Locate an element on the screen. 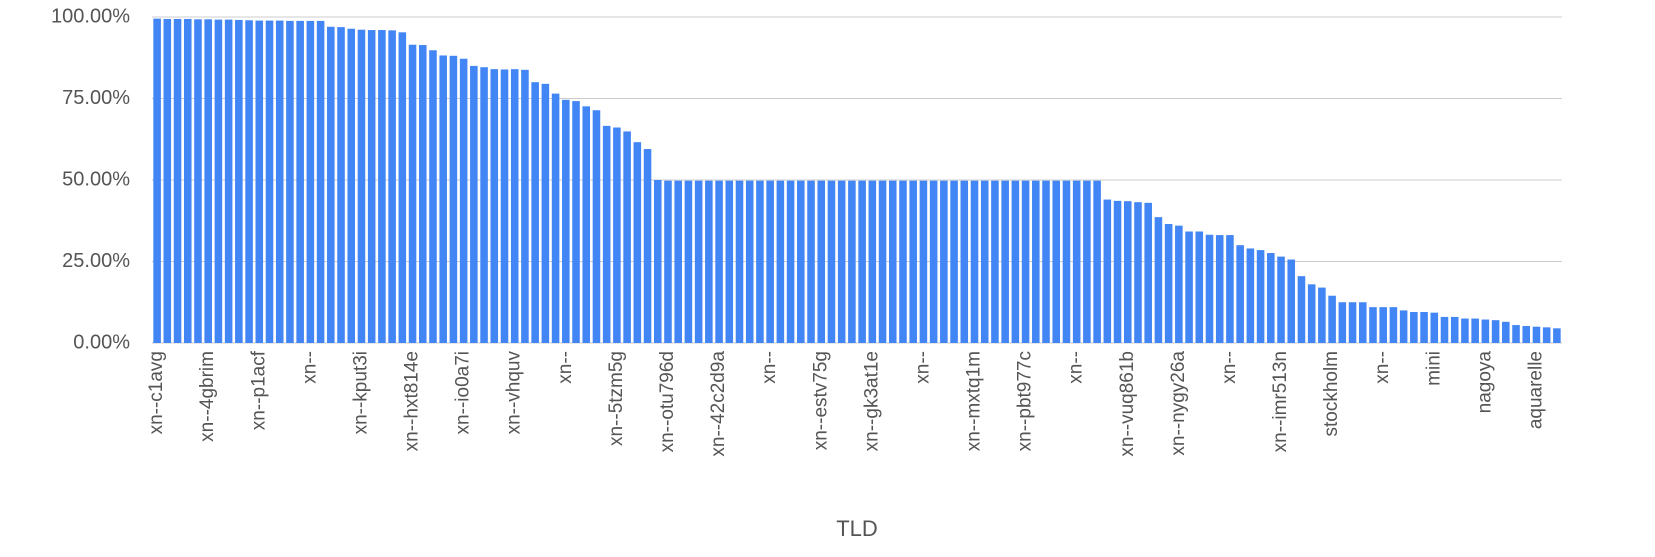  x-tick-label: xn--gk3at1e is located at coordinates (871, 401).